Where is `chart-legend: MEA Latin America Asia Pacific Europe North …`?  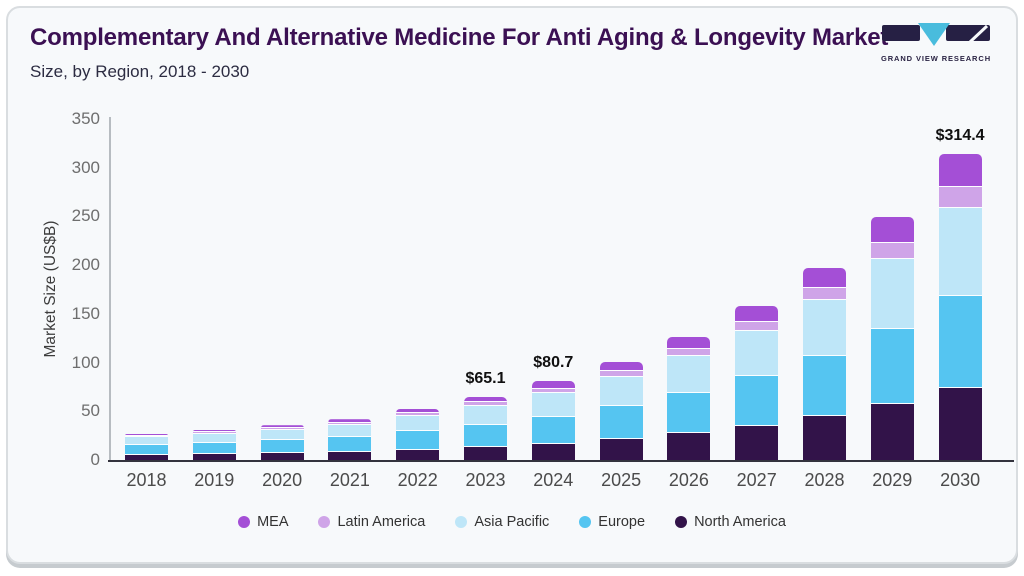
chart-legend: MEA Latin America Asia Pacific Europe North … is located at coordinates (512, 522).